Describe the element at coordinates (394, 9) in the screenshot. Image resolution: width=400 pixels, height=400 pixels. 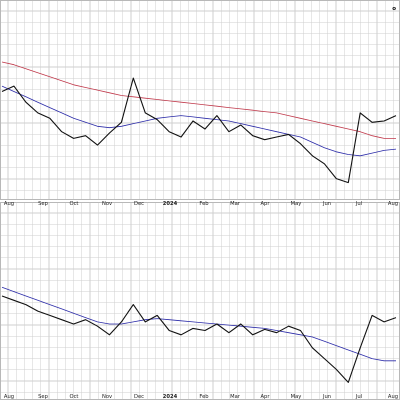
I see `corner-label: o` at that location.